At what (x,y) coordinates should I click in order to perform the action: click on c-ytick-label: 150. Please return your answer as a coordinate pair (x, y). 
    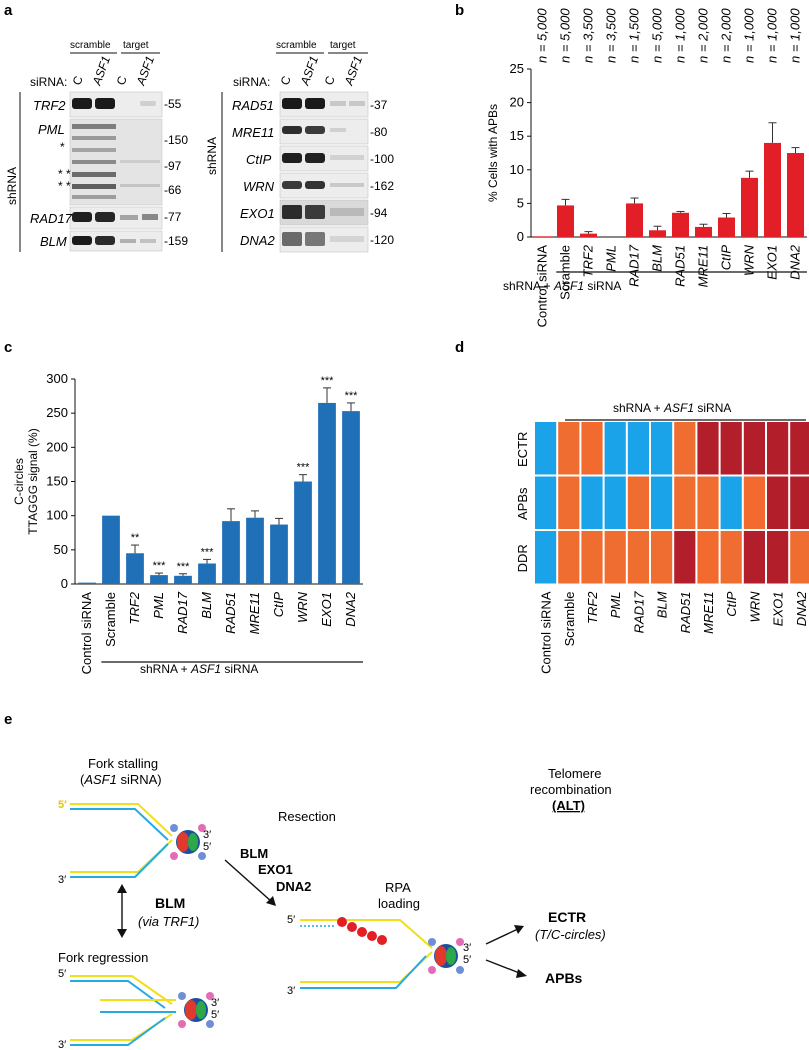
    Looking at the image, I should click on (57, 481).